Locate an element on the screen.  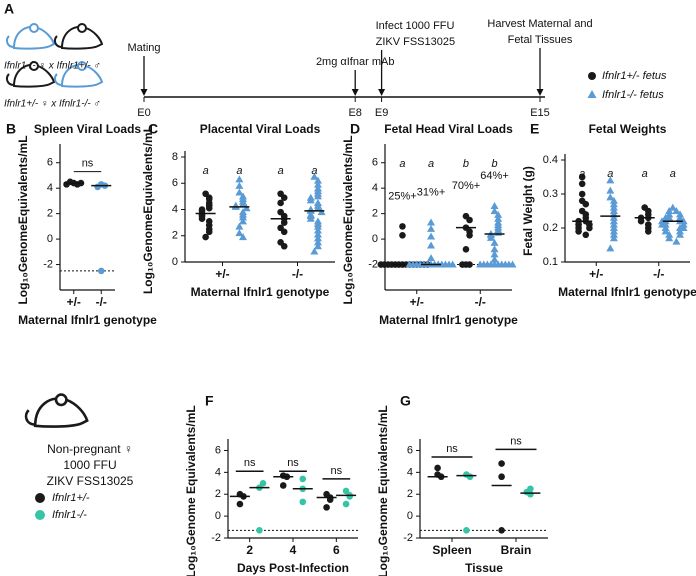
timeline-day: E15 is located at coordinates (540, 113).